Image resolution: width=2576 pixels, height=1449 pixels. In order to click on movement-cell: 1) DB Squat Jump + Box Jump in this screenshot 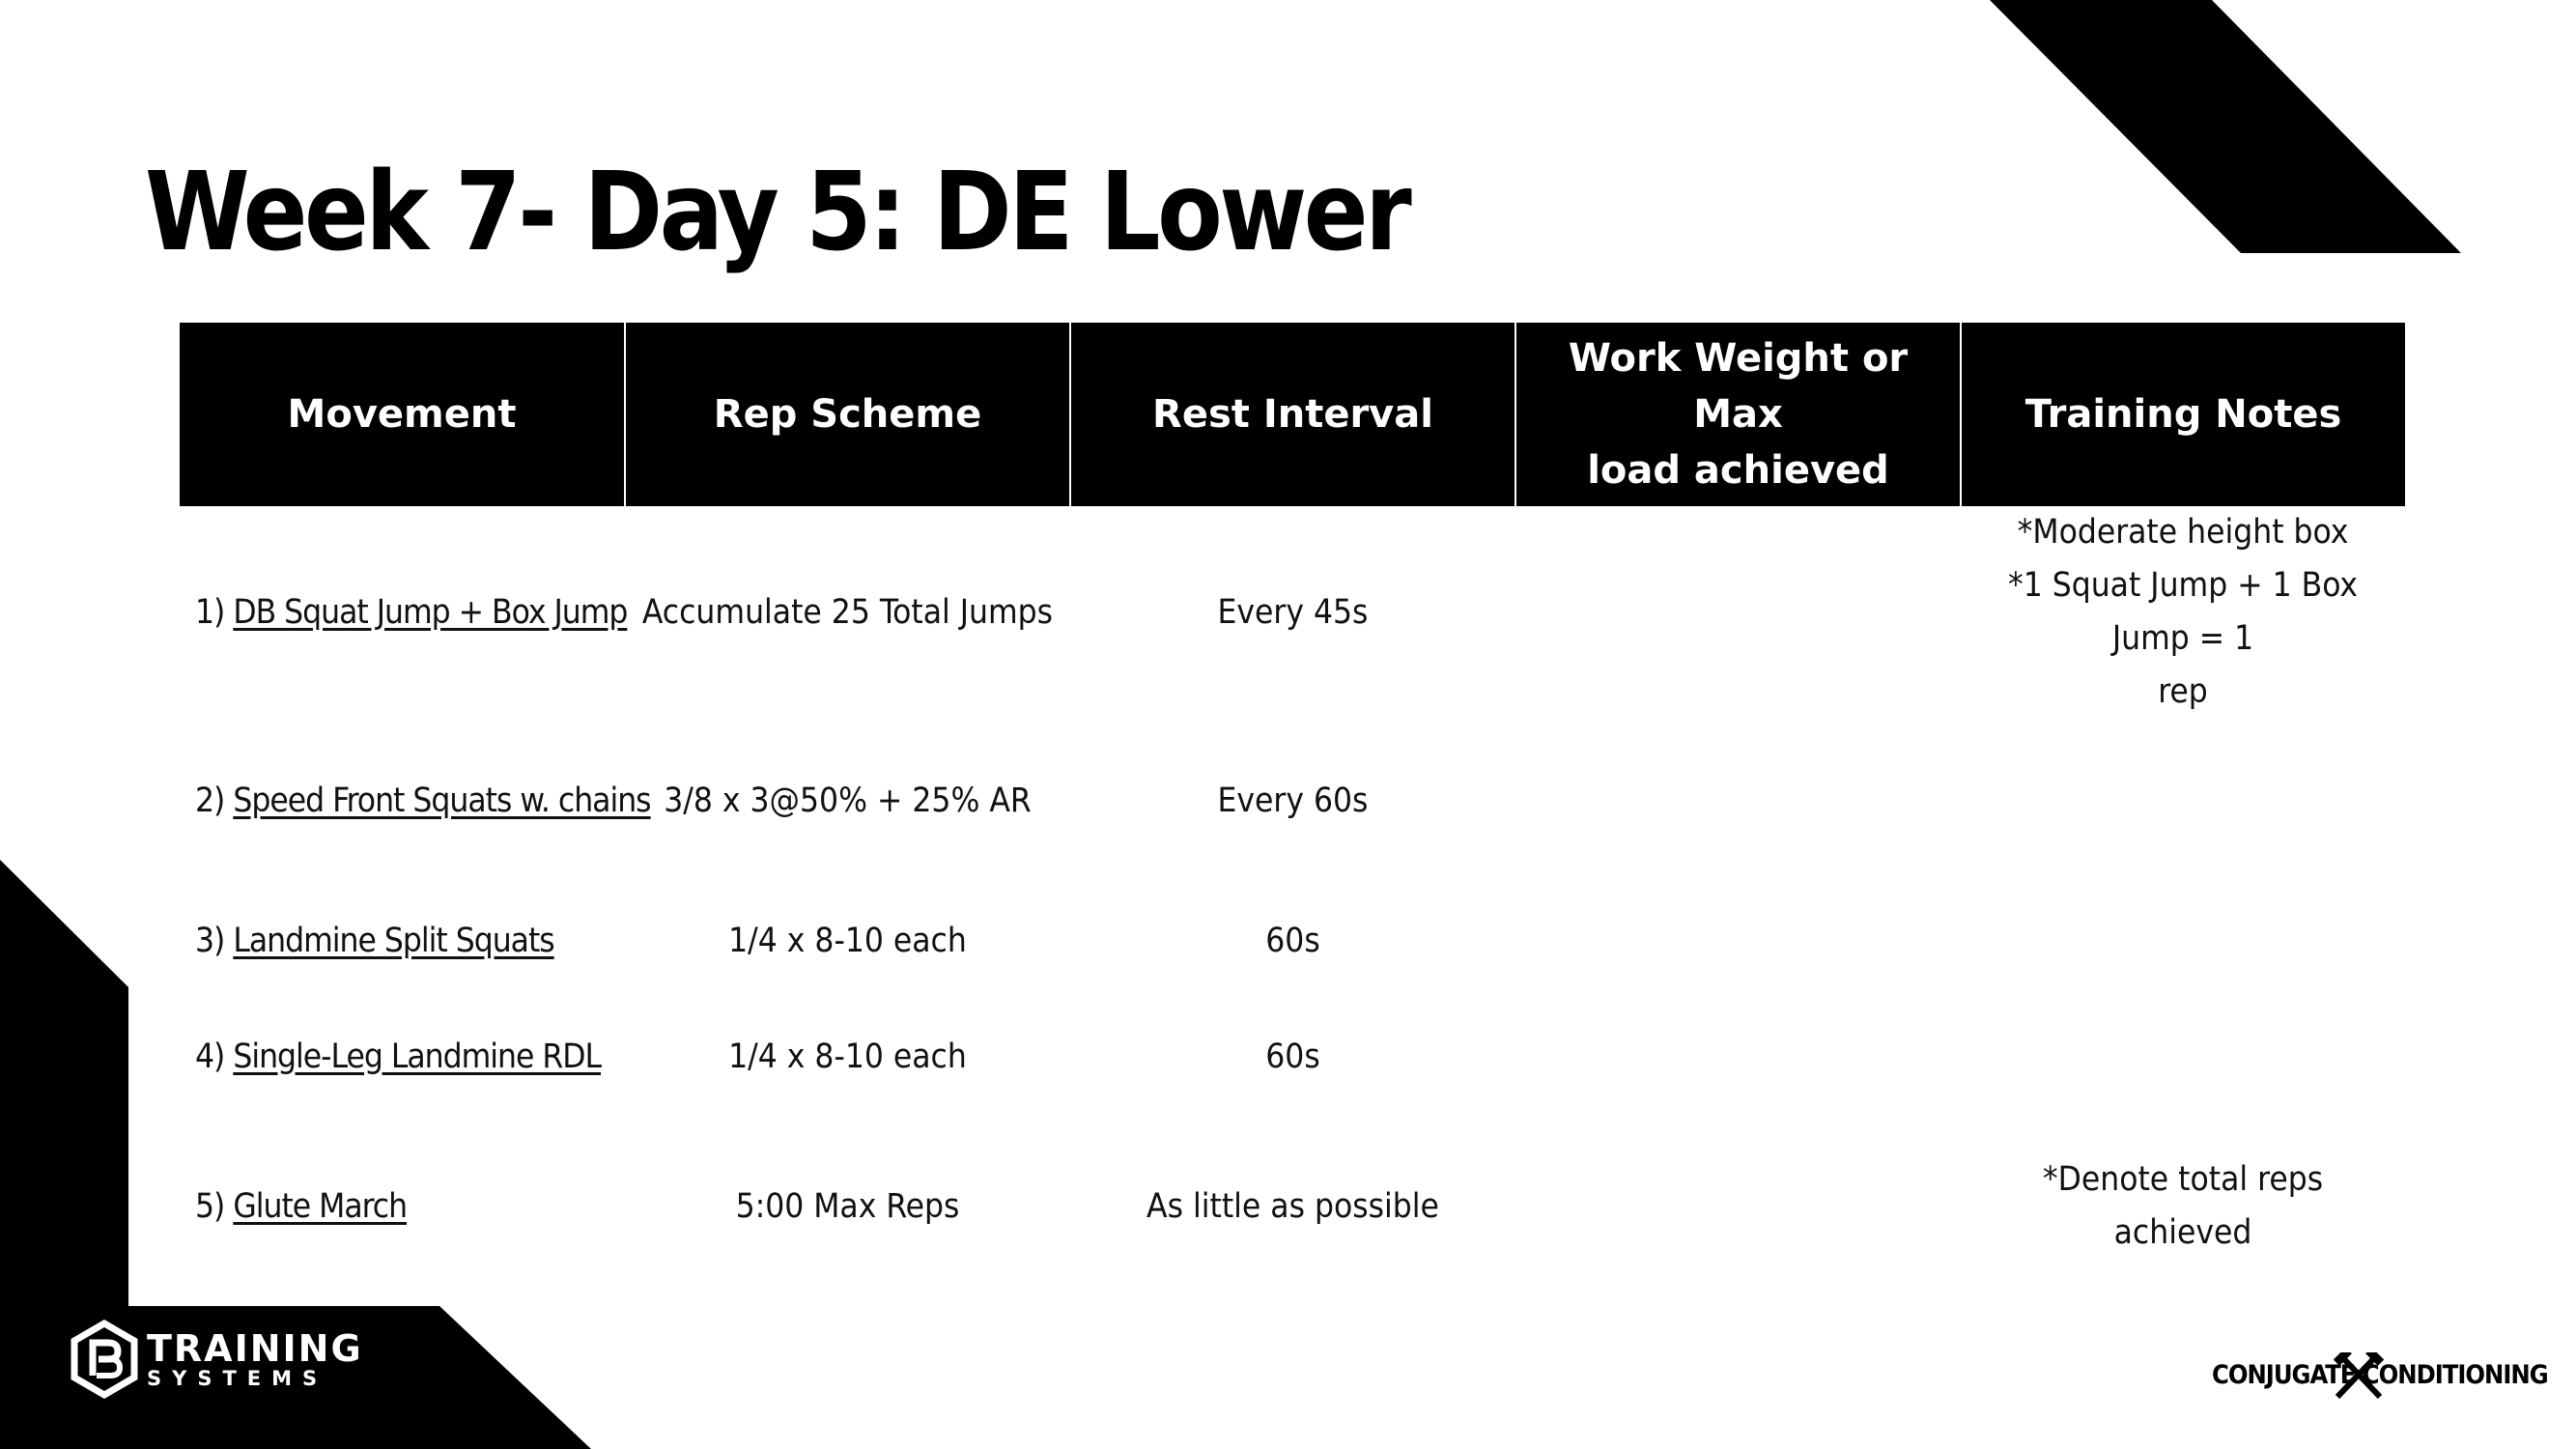, I will do `click(404, 612)`.